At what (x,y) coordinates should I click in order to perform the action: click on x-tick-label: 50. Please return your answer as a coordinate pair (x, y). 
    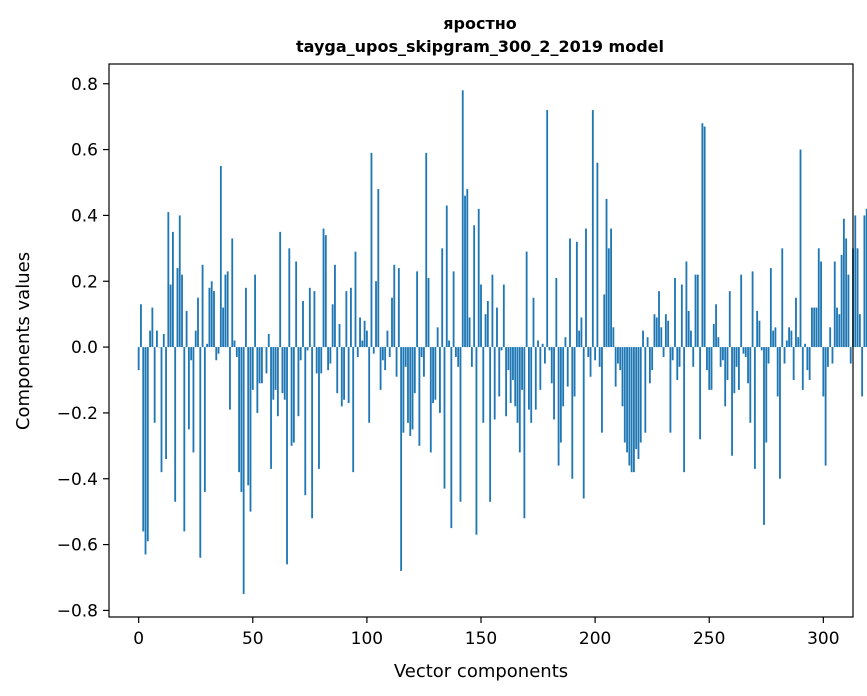
    Looking at the image, I should click on (253, 639).